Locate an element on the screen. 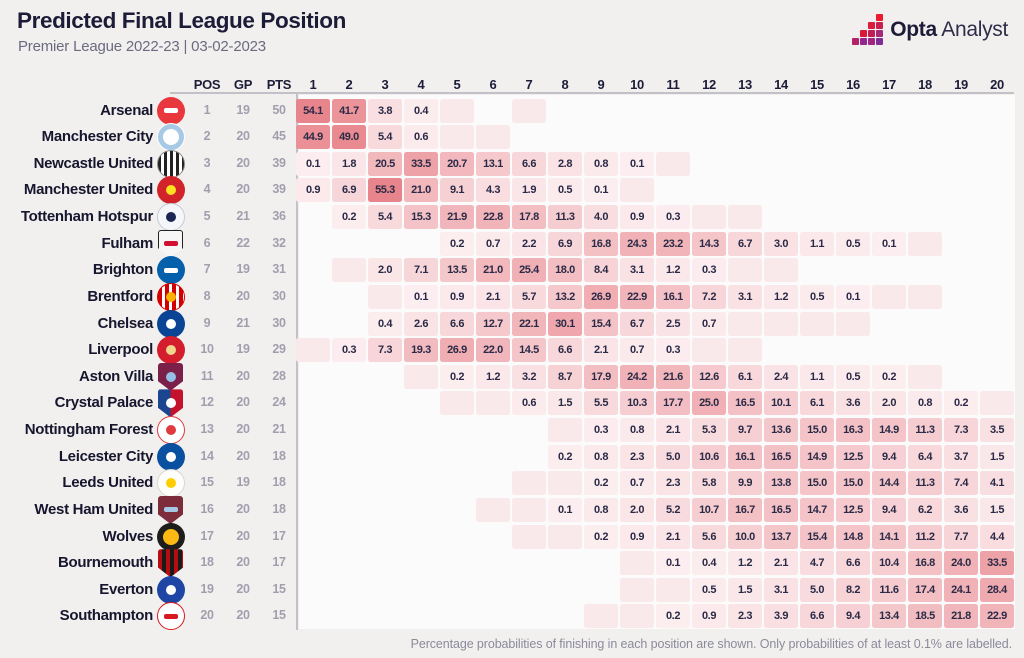 Image resolution: width=1024 pixels, height=658 pixels. prob-cell: 12.7 is located at coordinates (493, 323).